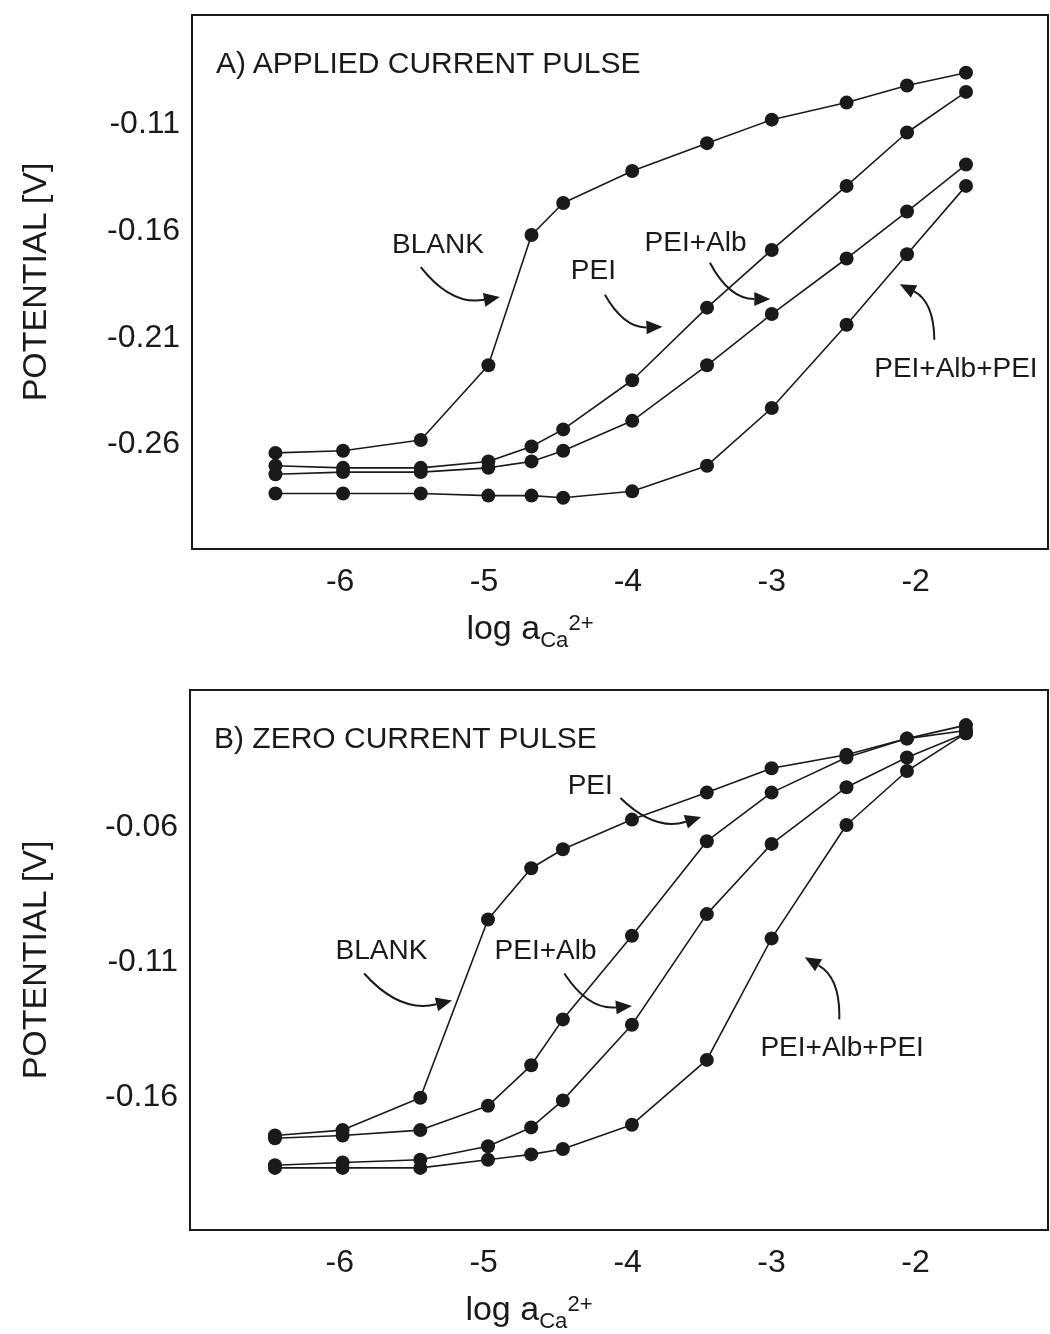 The width and height of the screenshot is (1050, 1334). What do you see at coordinates (143, 442) in the screenshot?
I see `y-tick-label: -0.26` at bounding box center [143, 442].